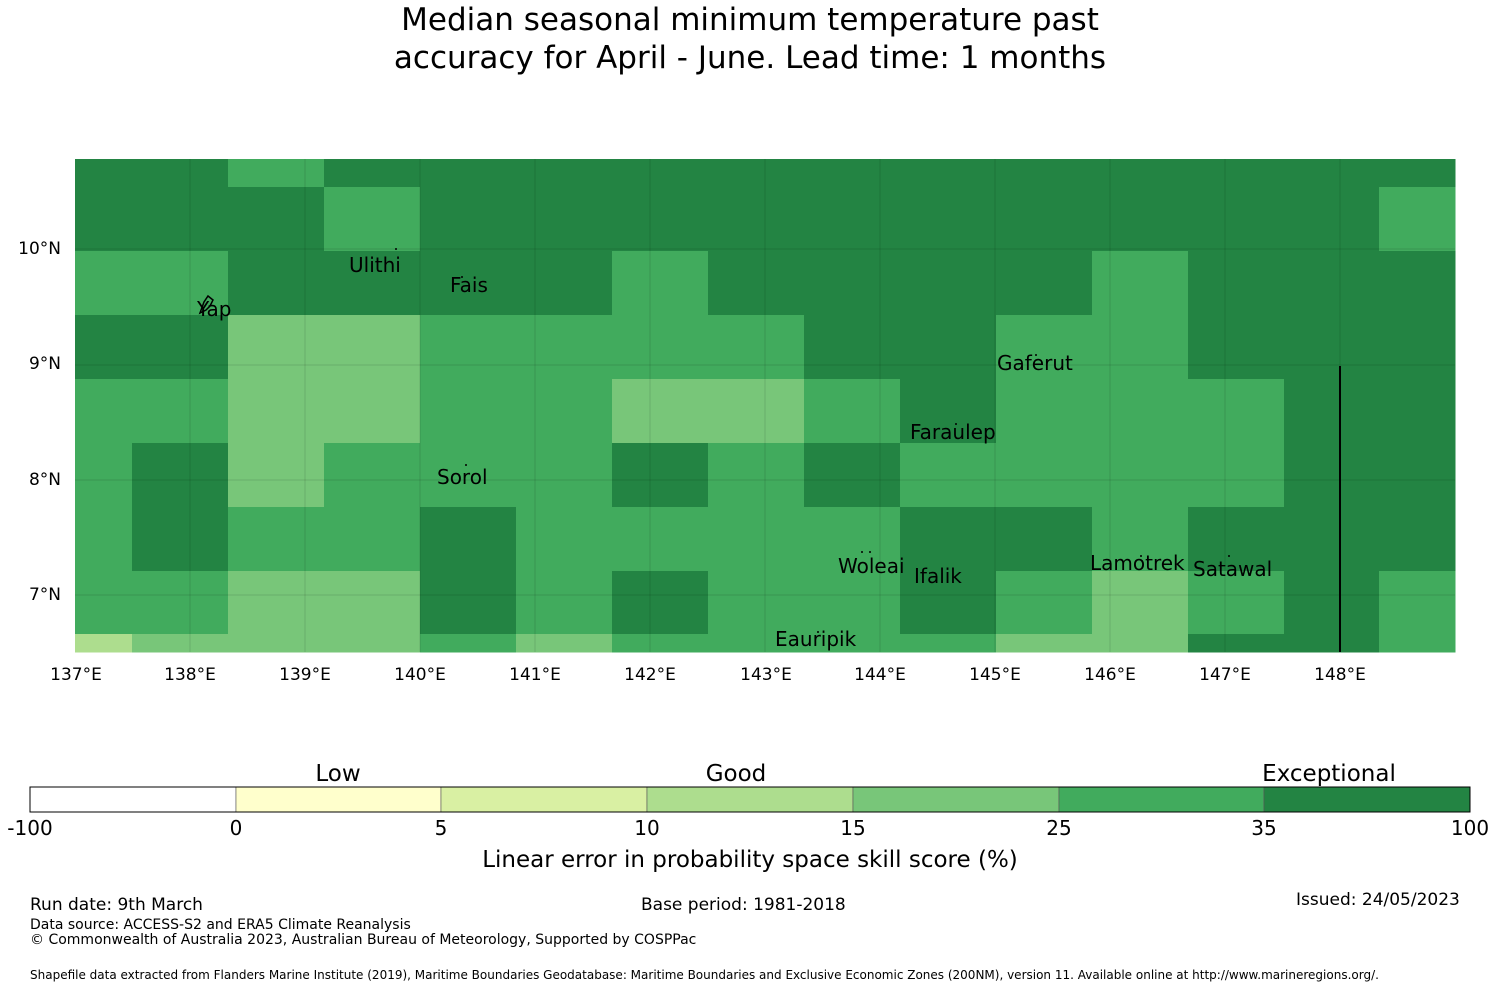  Describe the element at coordinates (30, 828) in the screenshot. I see `colorbar-tick: -100` at that location.